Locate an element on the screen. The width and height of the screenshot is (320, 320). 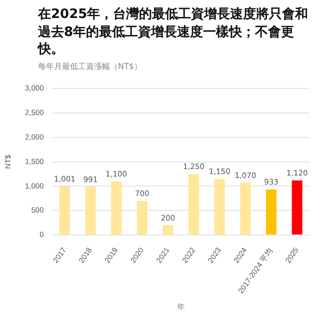
chart-subtitle: 每年月最低工資漲幅（NT$） is located at coordinates (90, 66).